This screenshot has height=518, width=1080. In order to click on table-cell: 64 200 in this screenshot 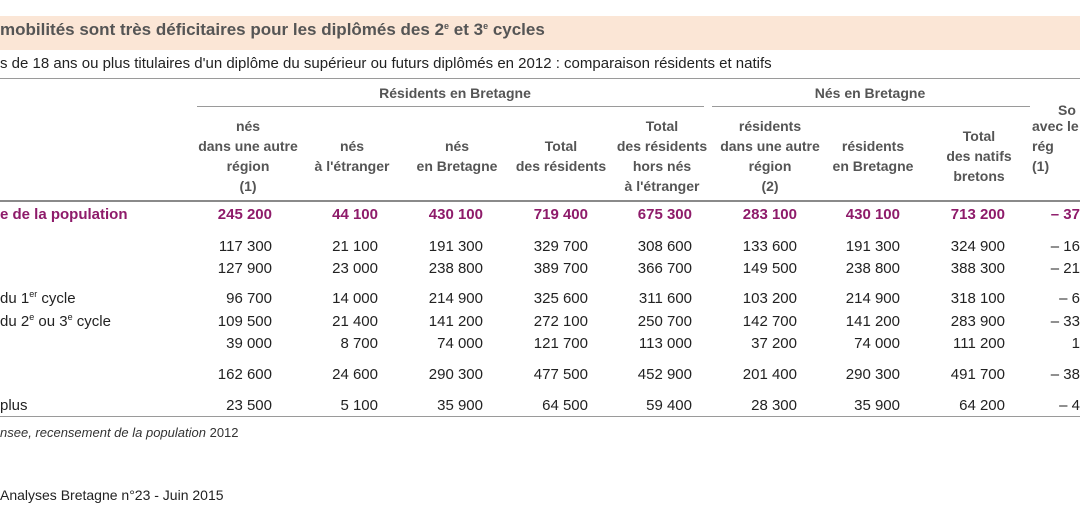, I will do `click(982, 405)`.